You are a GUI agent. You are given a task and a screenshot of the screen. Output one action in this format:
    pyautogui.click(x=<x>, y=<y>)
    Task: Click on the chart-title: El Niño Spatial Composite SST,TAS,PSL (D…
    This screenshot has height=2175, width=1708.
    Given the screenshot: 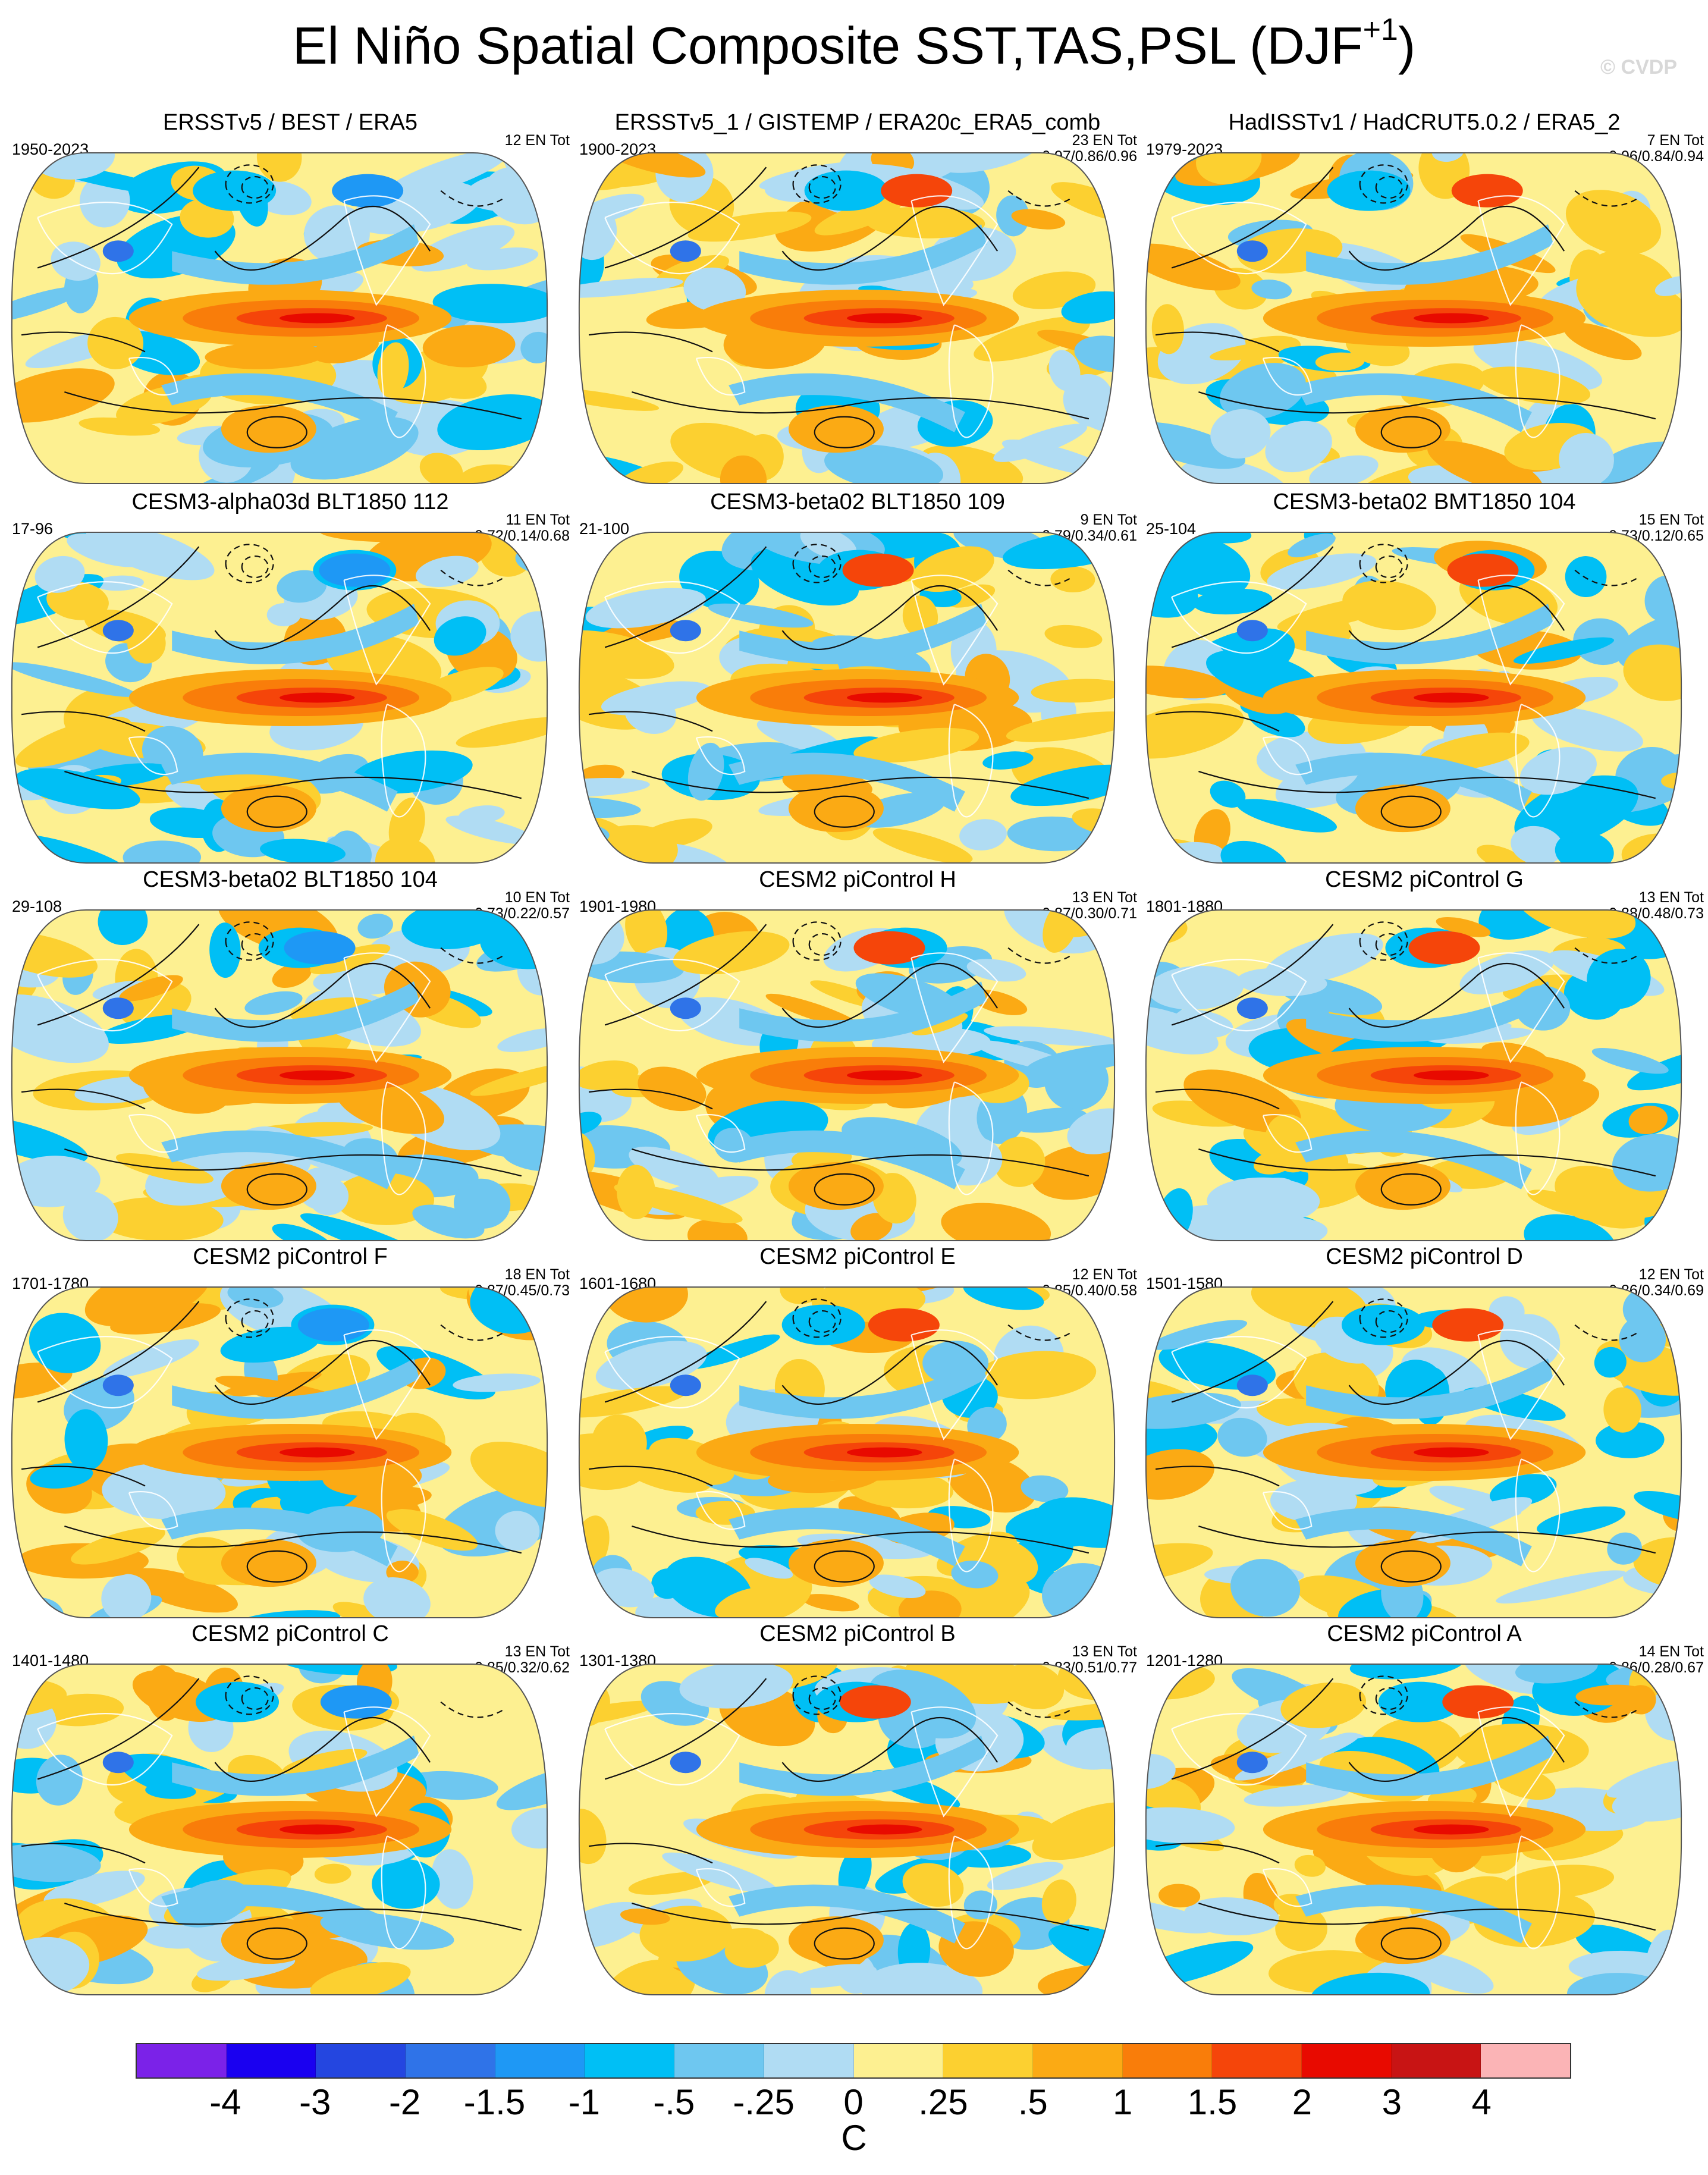 What is the action you would take?
    pyautogui.click(x=854, y=49)
    